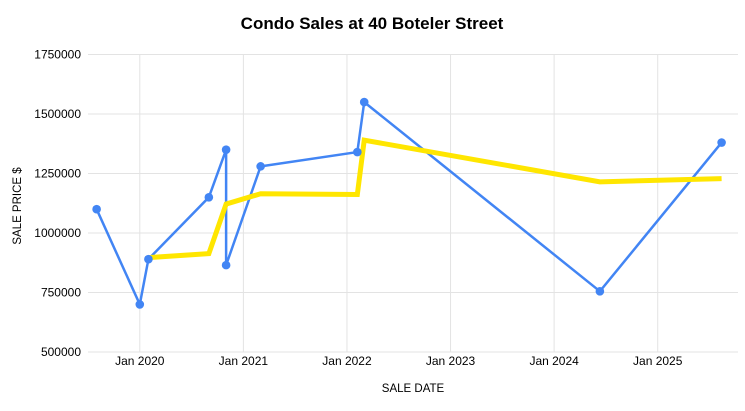 This screenshot has width=745, height=411. I want to click on x-tick-label: Jan 2025, so click(658, 361).